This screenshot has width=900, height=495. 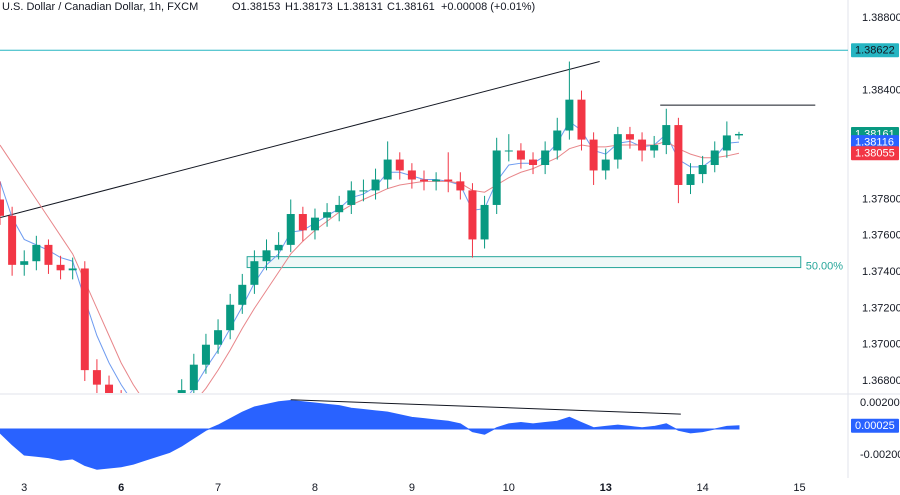 What do you see at coordinates (881, 236) in the screenshot?
I see `y-tick-label: 1.37600` at bounding box center [881, 236].